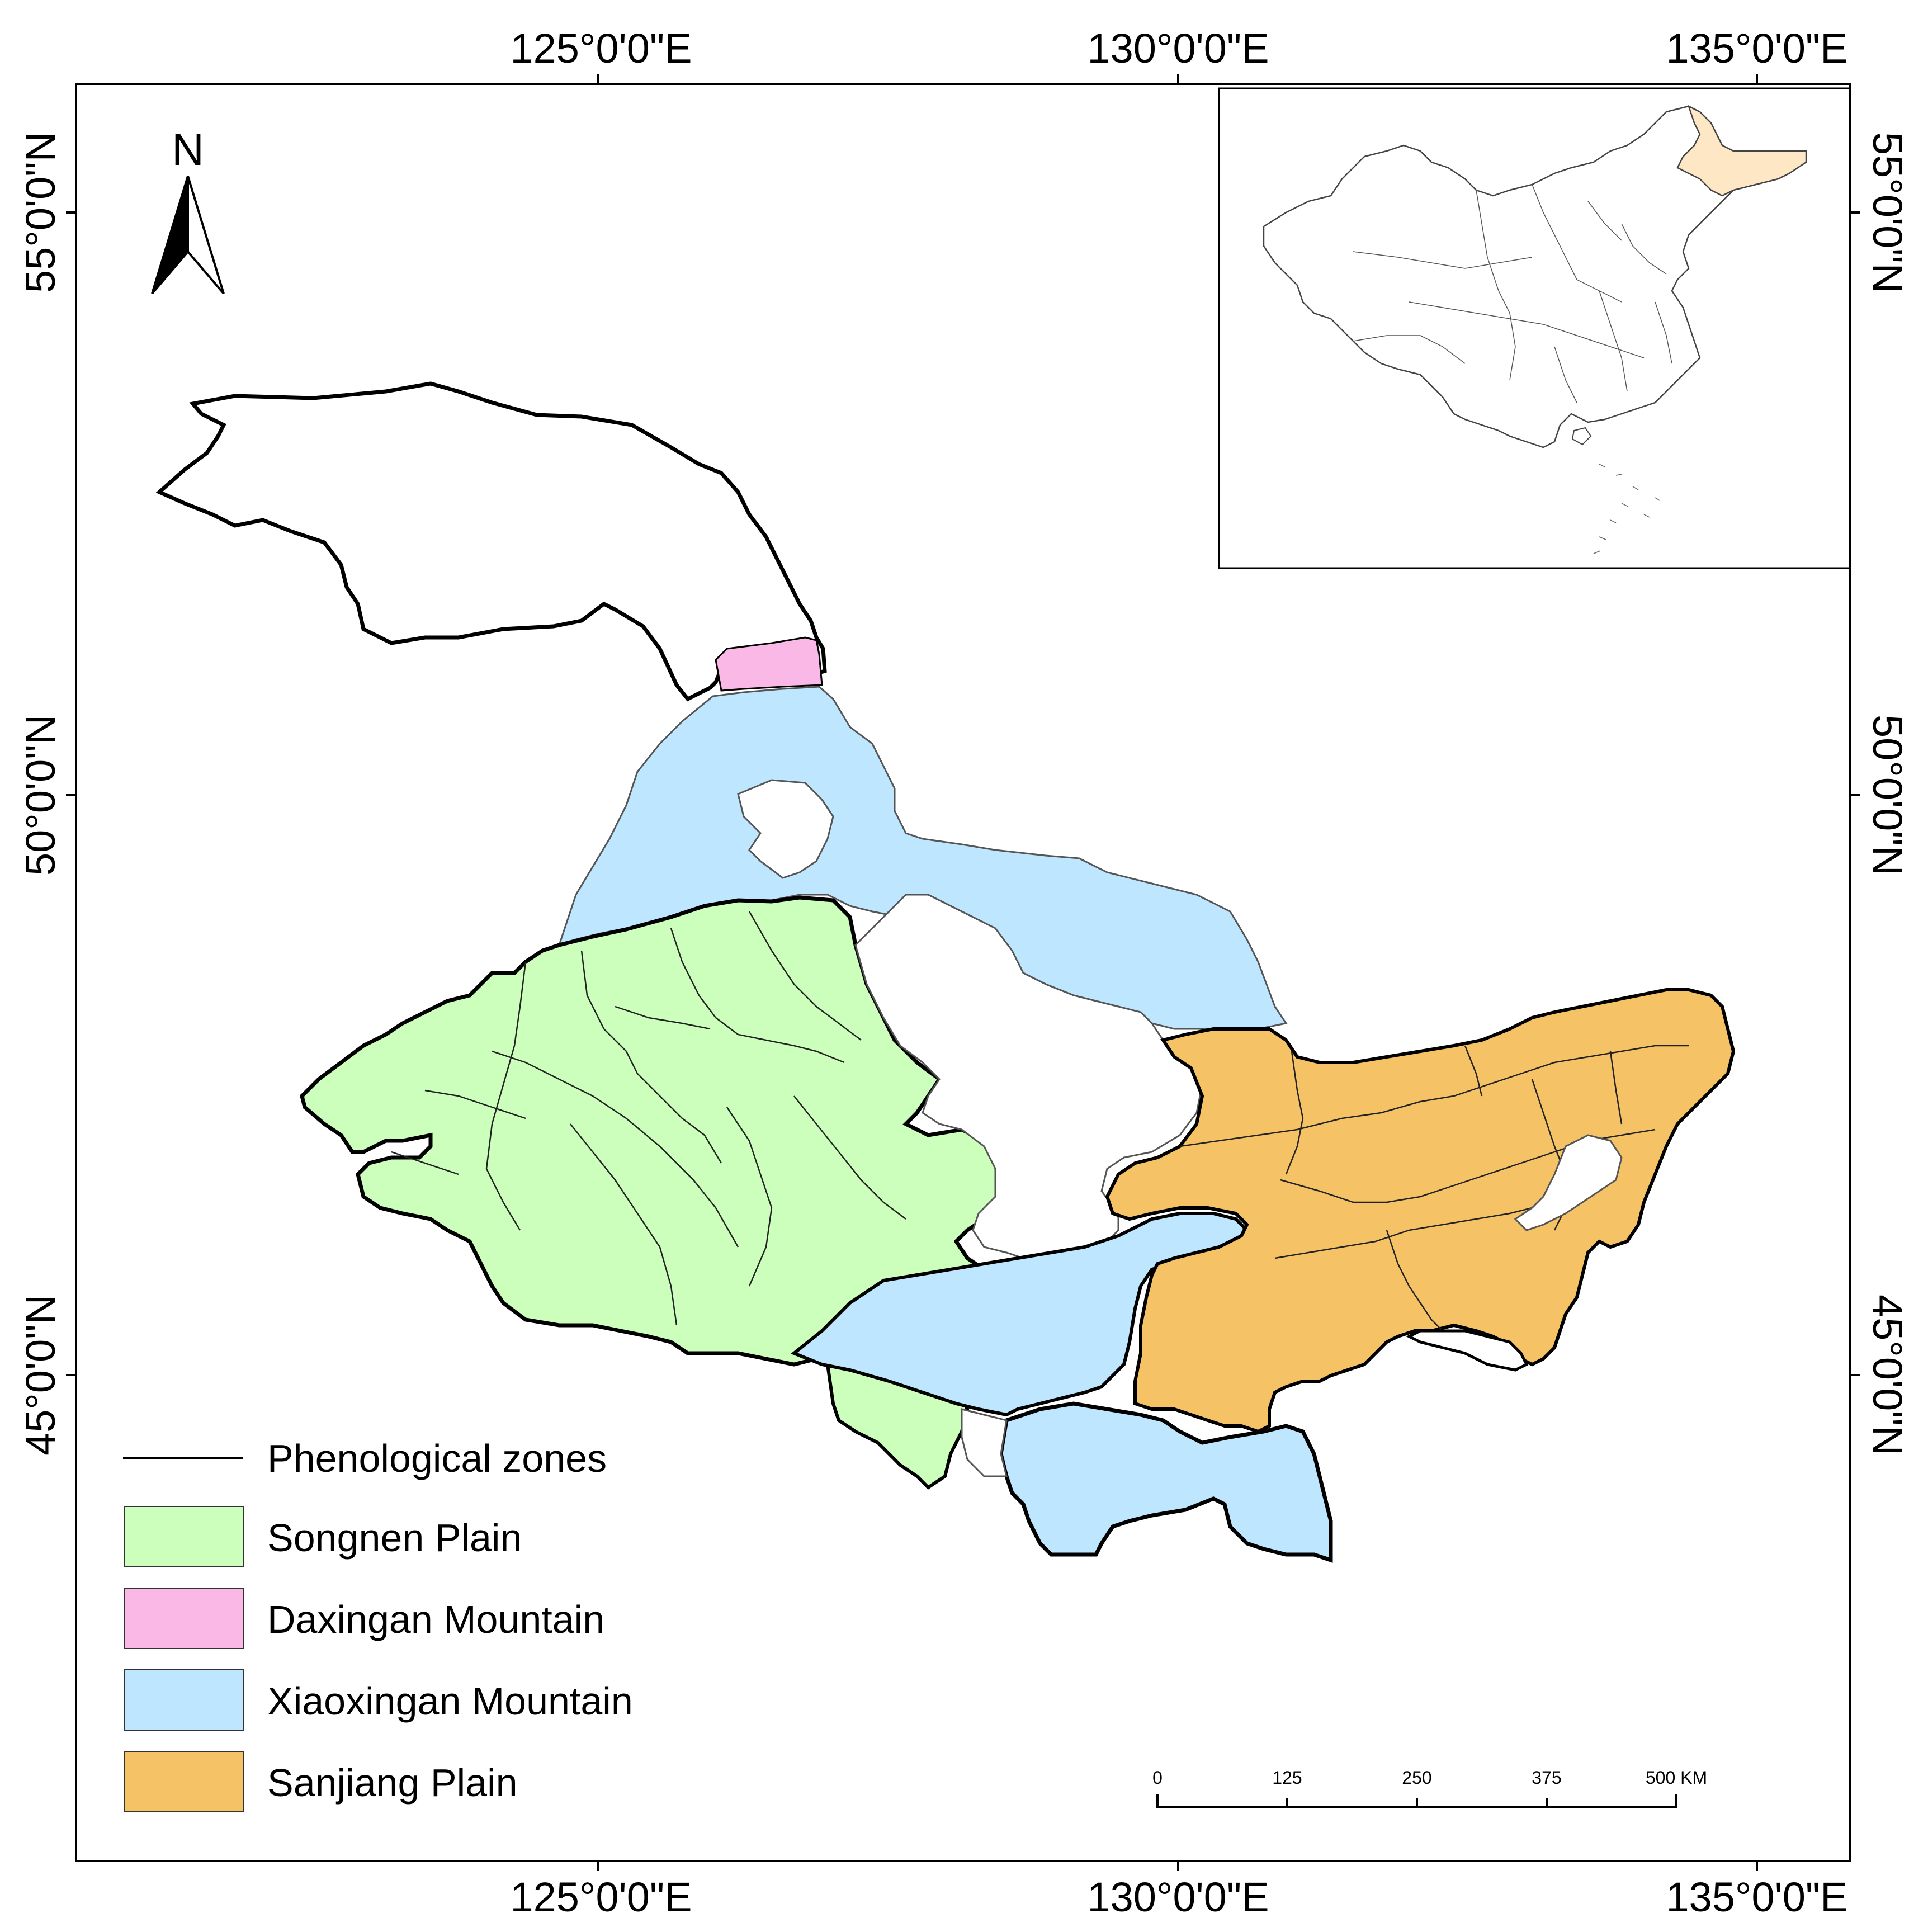  Describe the element at coordinates (1421, 1211) in the screenshot. I see `sanjiang-plain-zone` at that location.